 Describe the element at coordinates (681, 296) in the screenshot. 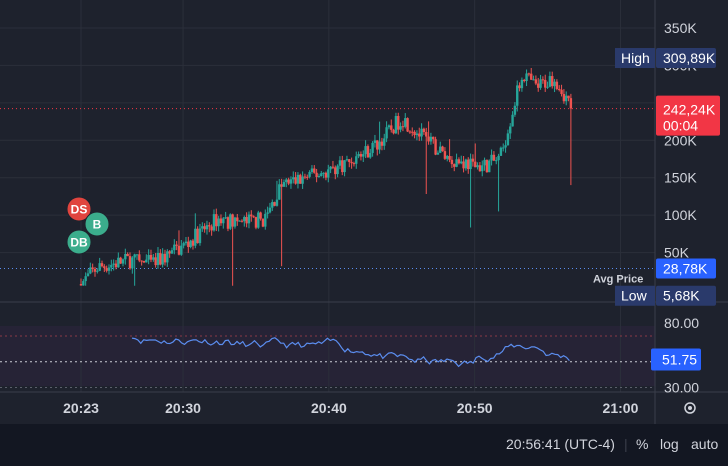

I see `low-label-value: 5,68K` at that location.